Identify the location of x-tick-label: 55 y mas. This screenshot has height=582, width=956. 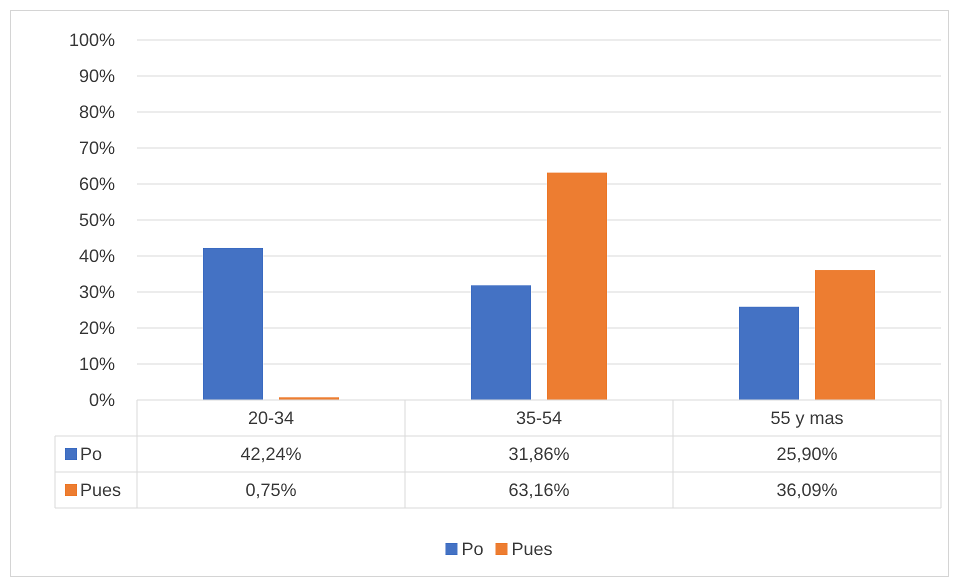
(807, 418).